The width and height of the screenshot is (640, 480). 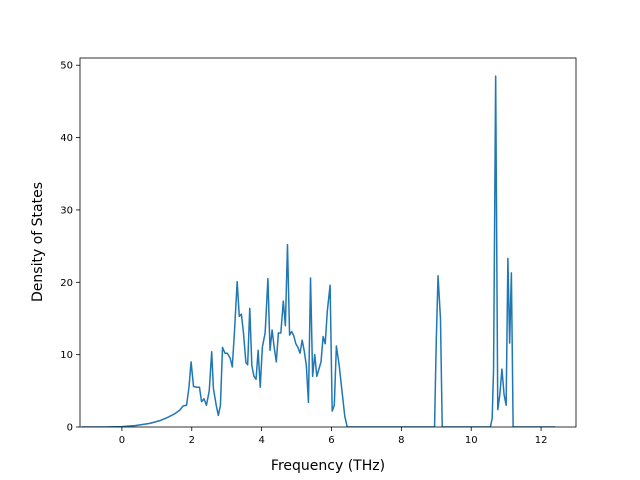 I want to click on y-tick-label: 30, so click(x=66, y=210).